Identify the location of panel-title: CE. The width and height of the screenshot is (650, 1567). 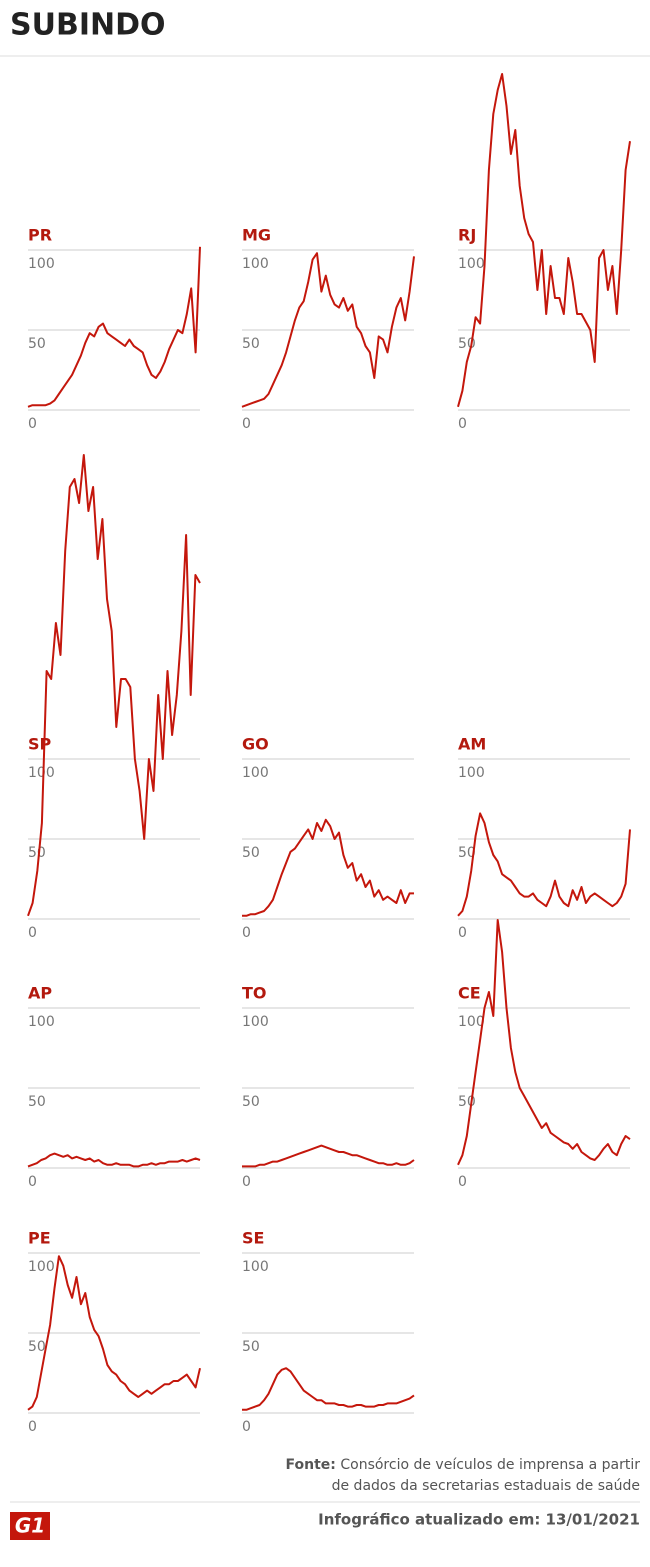
(469, 993).